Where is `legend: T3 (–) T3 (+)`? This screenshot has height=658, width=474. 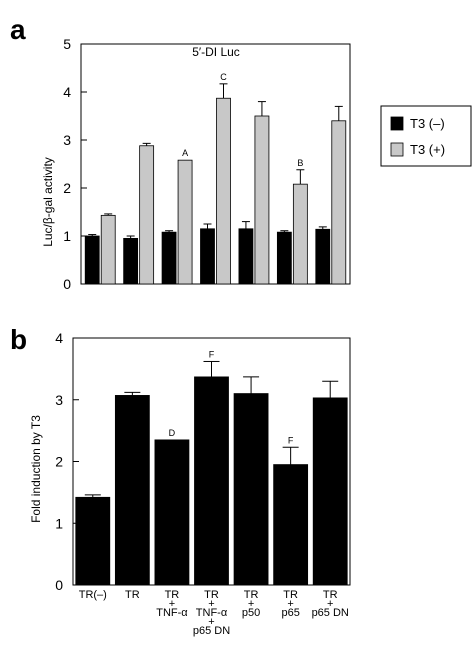 legend: T3 (–) T3 (+) is located at coordinates (426, 136).